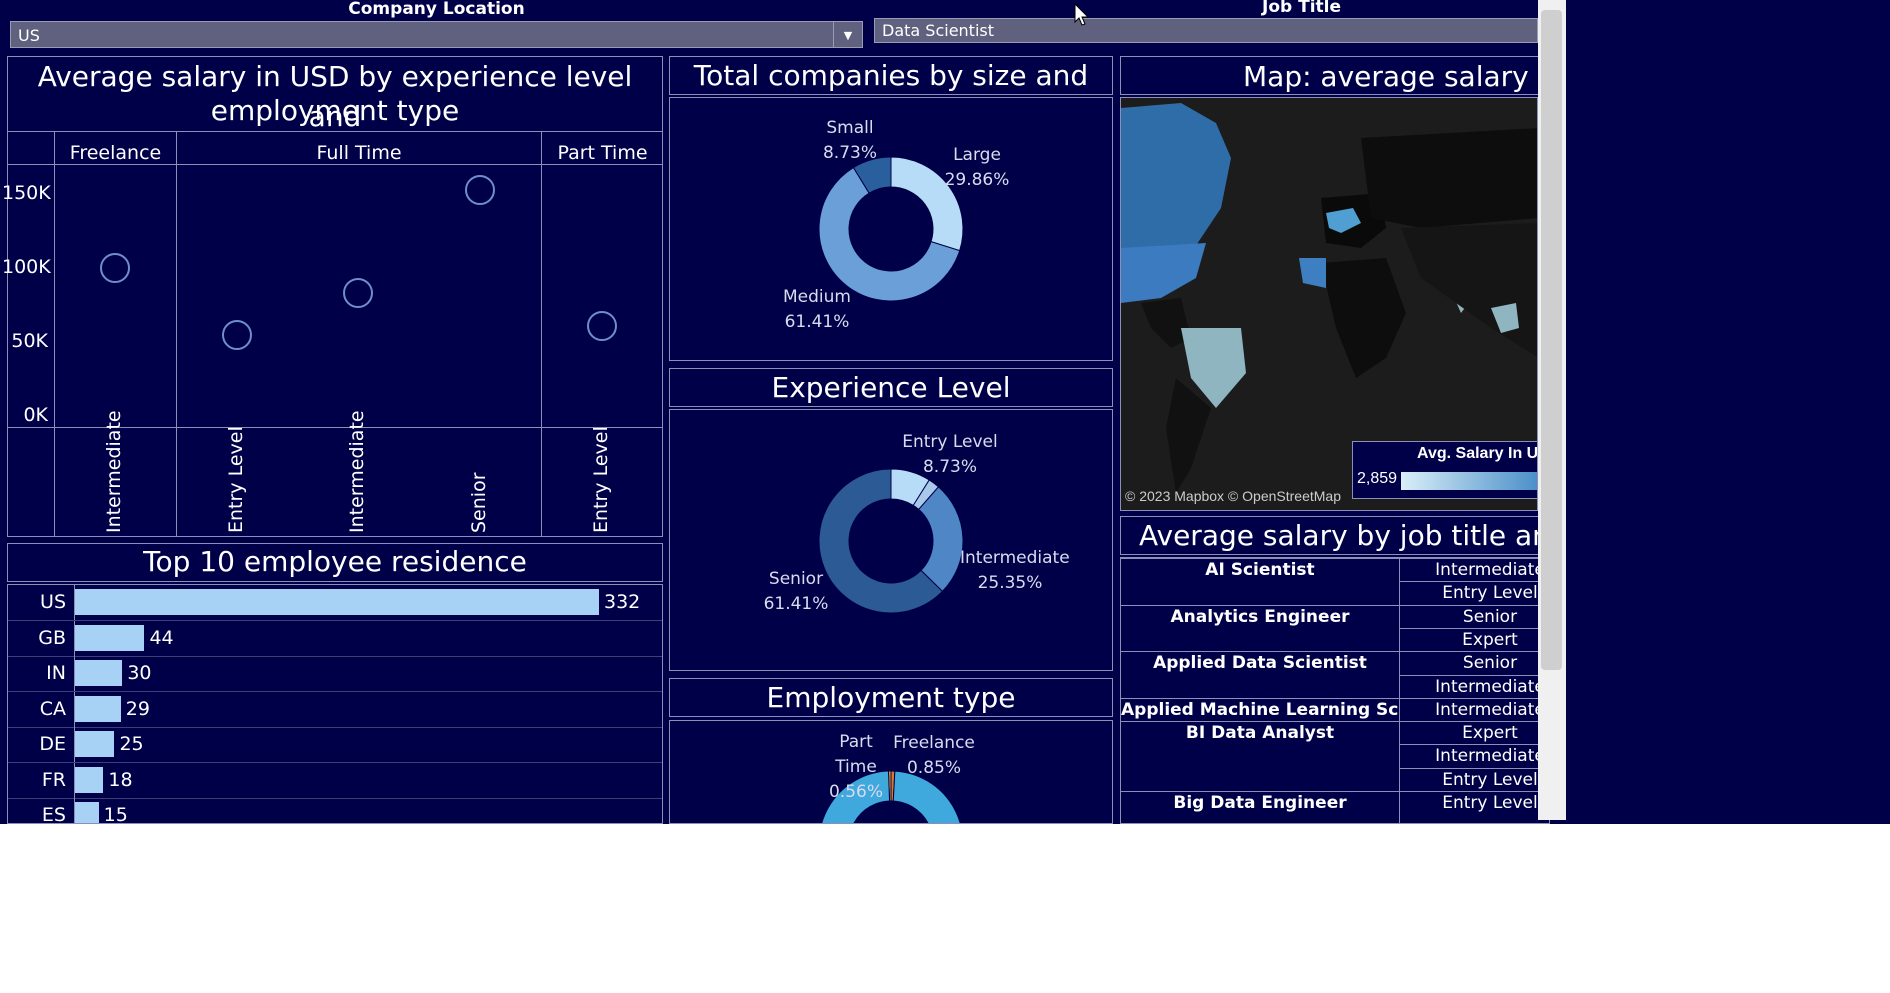 Image resolution: width=1890 pixels, height=993 pixels. Describe the element at coordinates (335, 638) in the screenshot. I see `residence-row: GB 44` at that location.